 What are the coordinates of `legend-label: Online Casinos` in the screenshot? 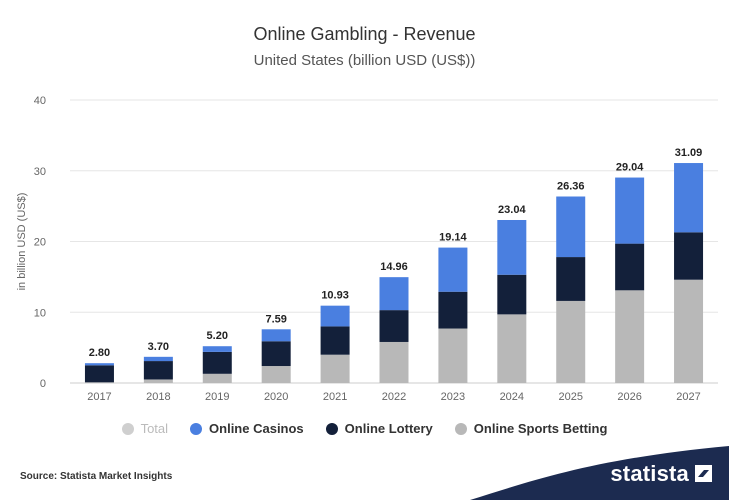 It's located at (256, 428).